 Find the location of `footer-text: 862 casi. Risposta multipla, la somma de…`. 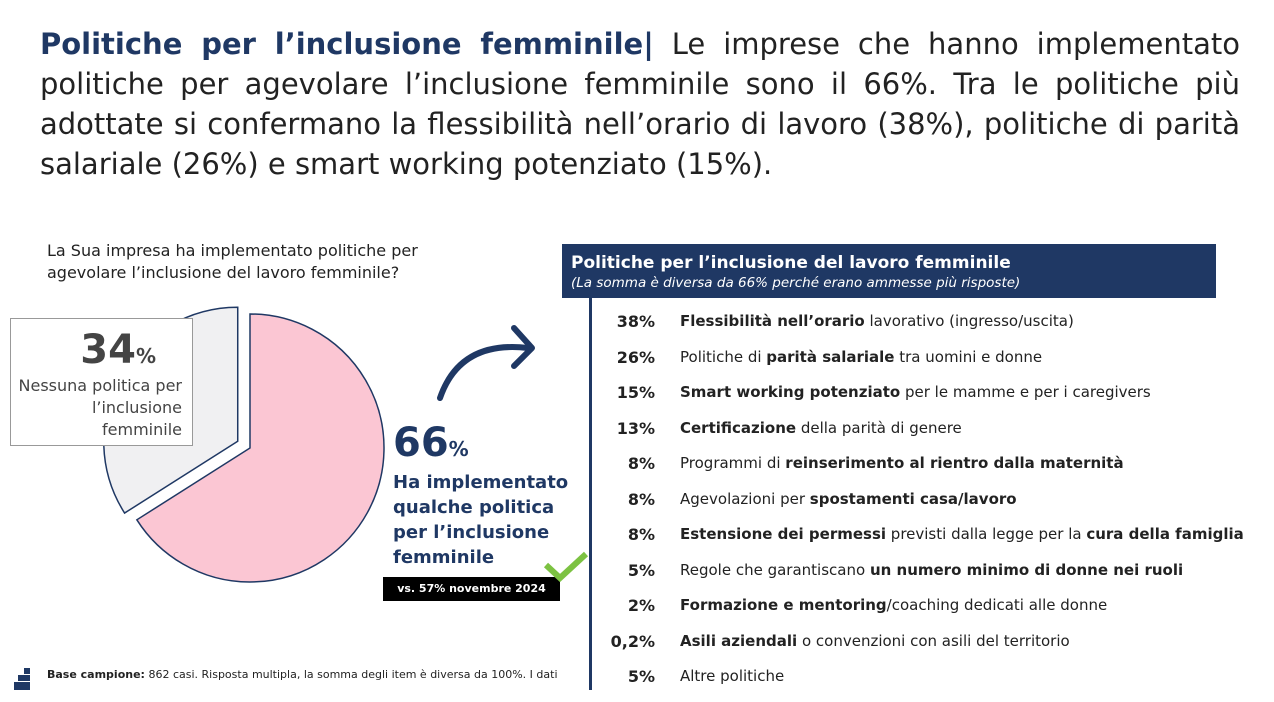

footer-text: 862 casi. Risposta multipla, la somma de… is located at coordinates (353, 674).